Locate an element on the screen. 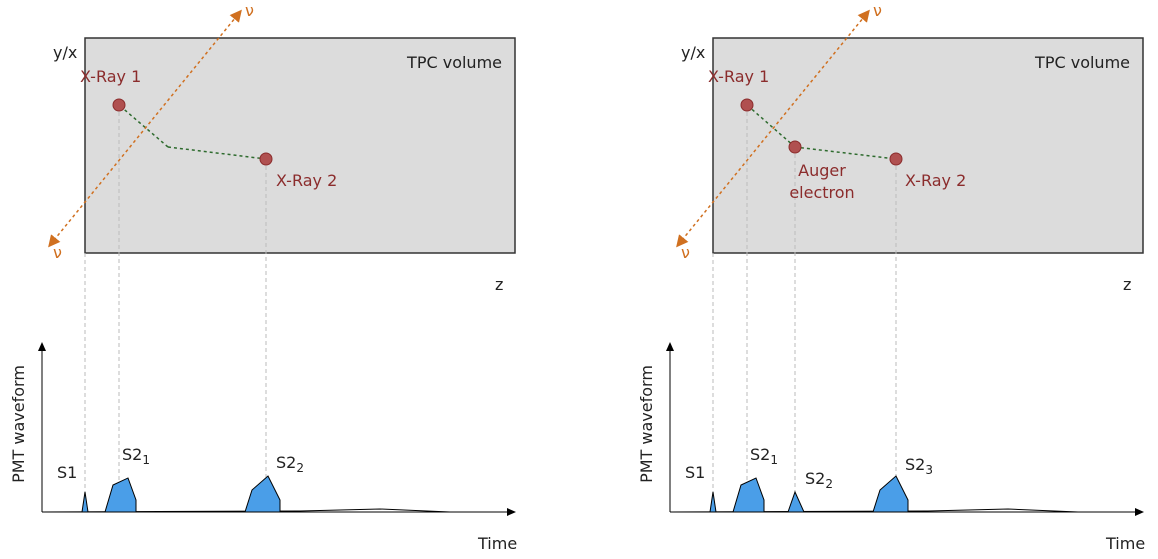 This screenshot has height=559, width=1158. peak-label: S23 is located at coordinates (919, 466).